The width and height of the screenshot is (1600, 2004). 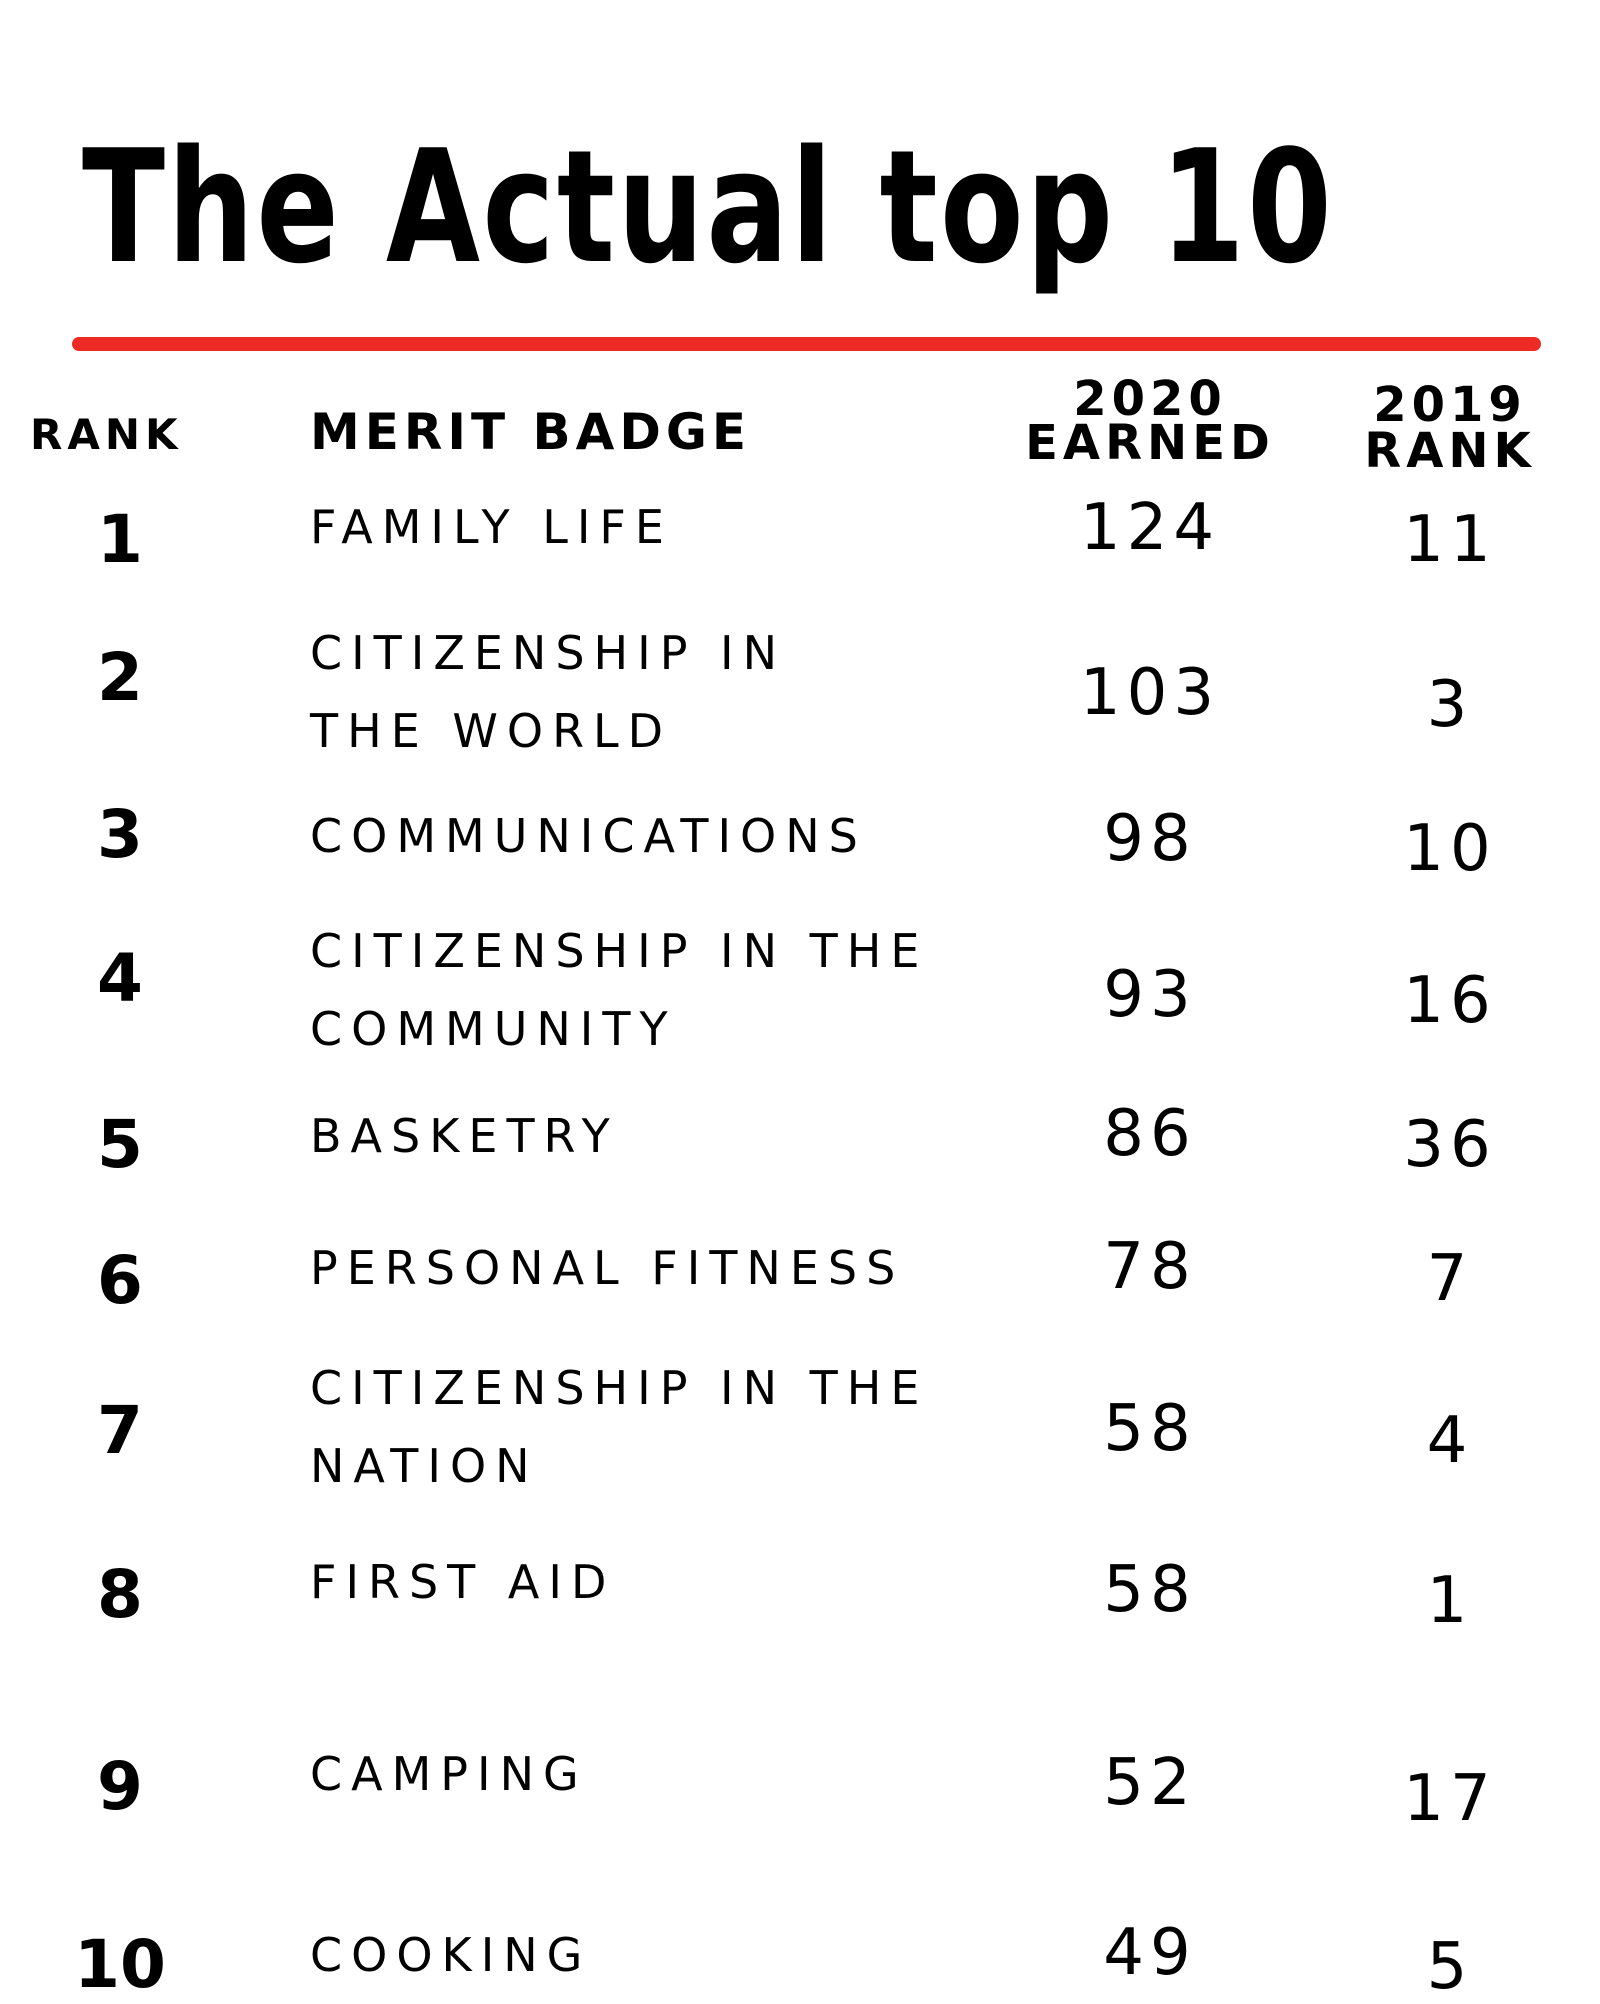 I want to click on row-2019-rank: 7, so click(x=1450, y=1279).